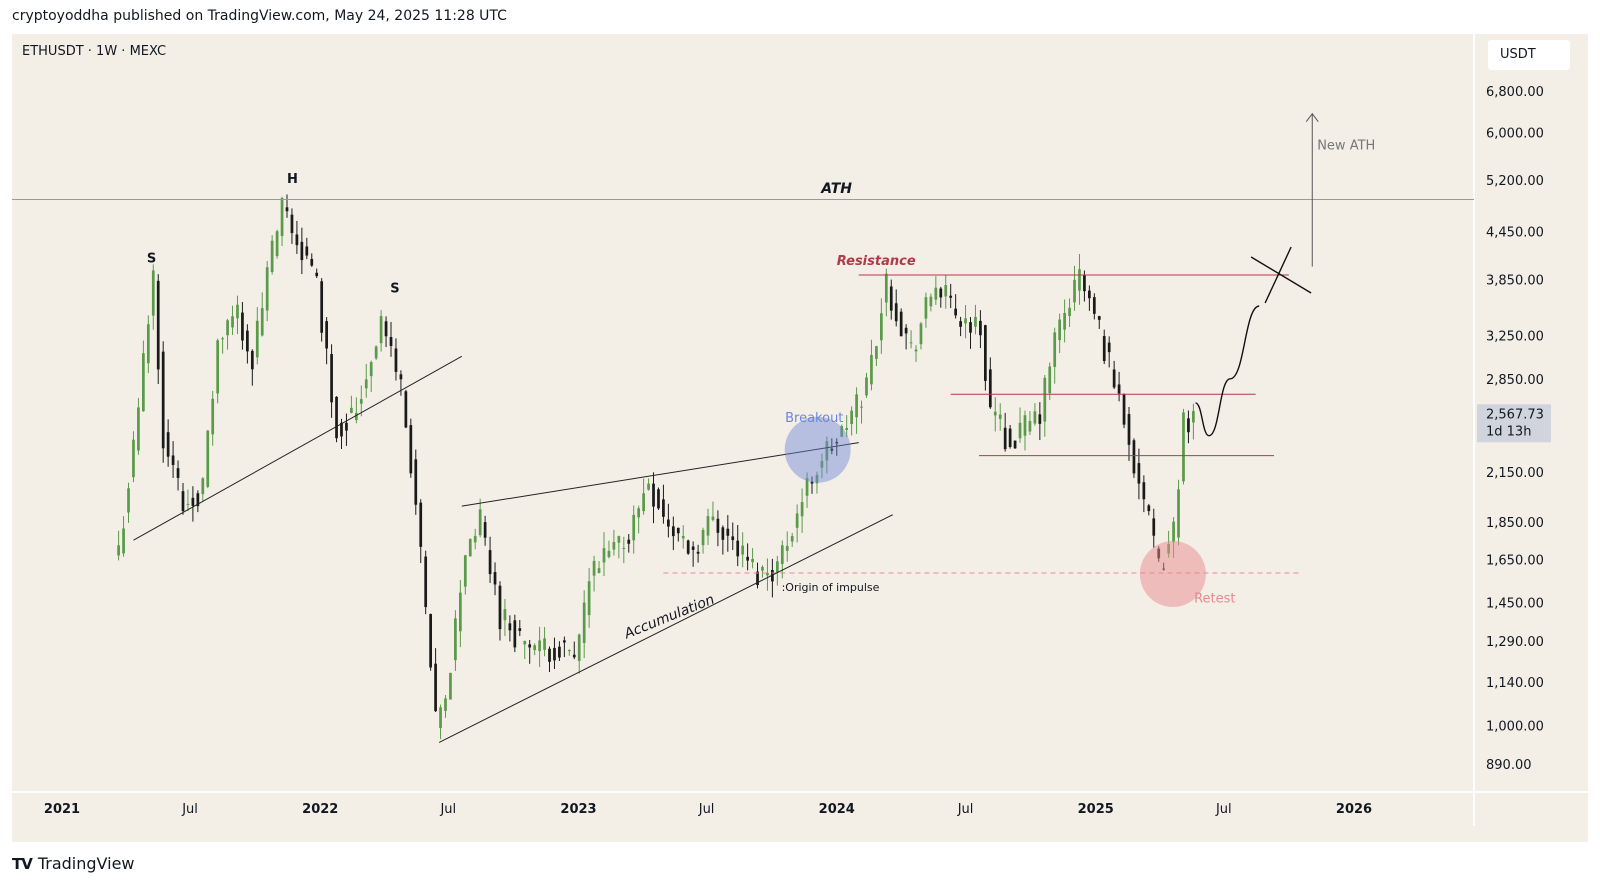  I want to click on breakout-circle, so click(817, 449).